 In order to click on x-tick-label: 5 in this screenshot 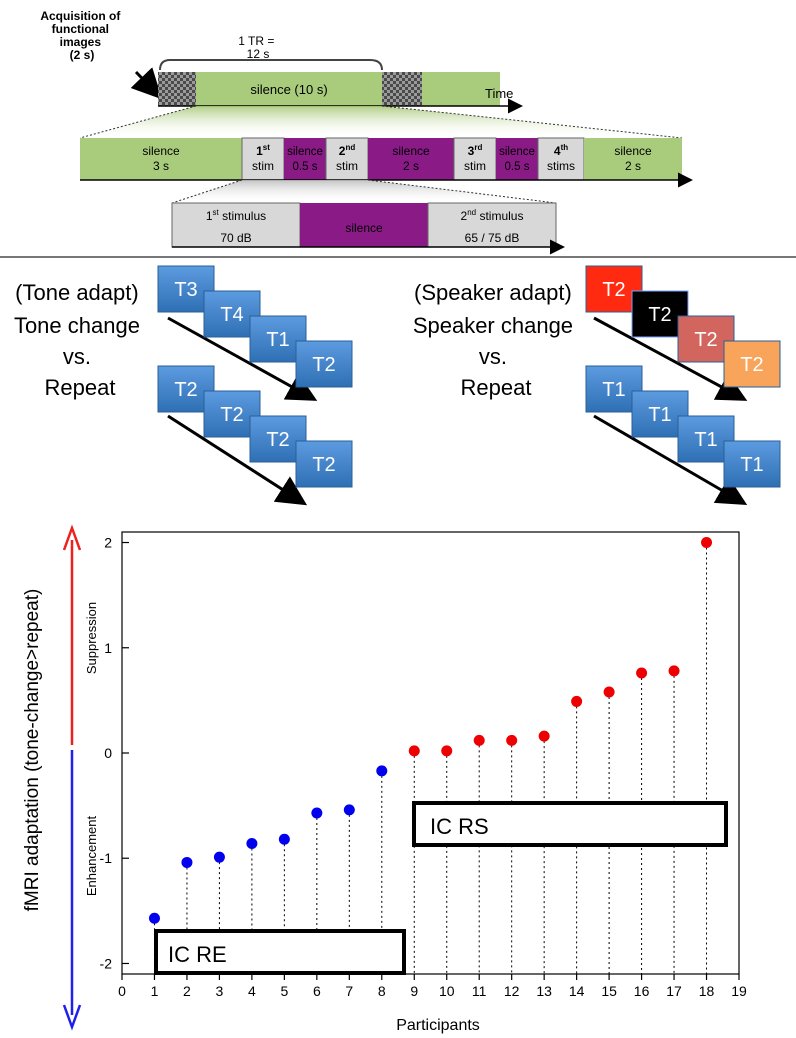, I will do `click(284, 991)`.